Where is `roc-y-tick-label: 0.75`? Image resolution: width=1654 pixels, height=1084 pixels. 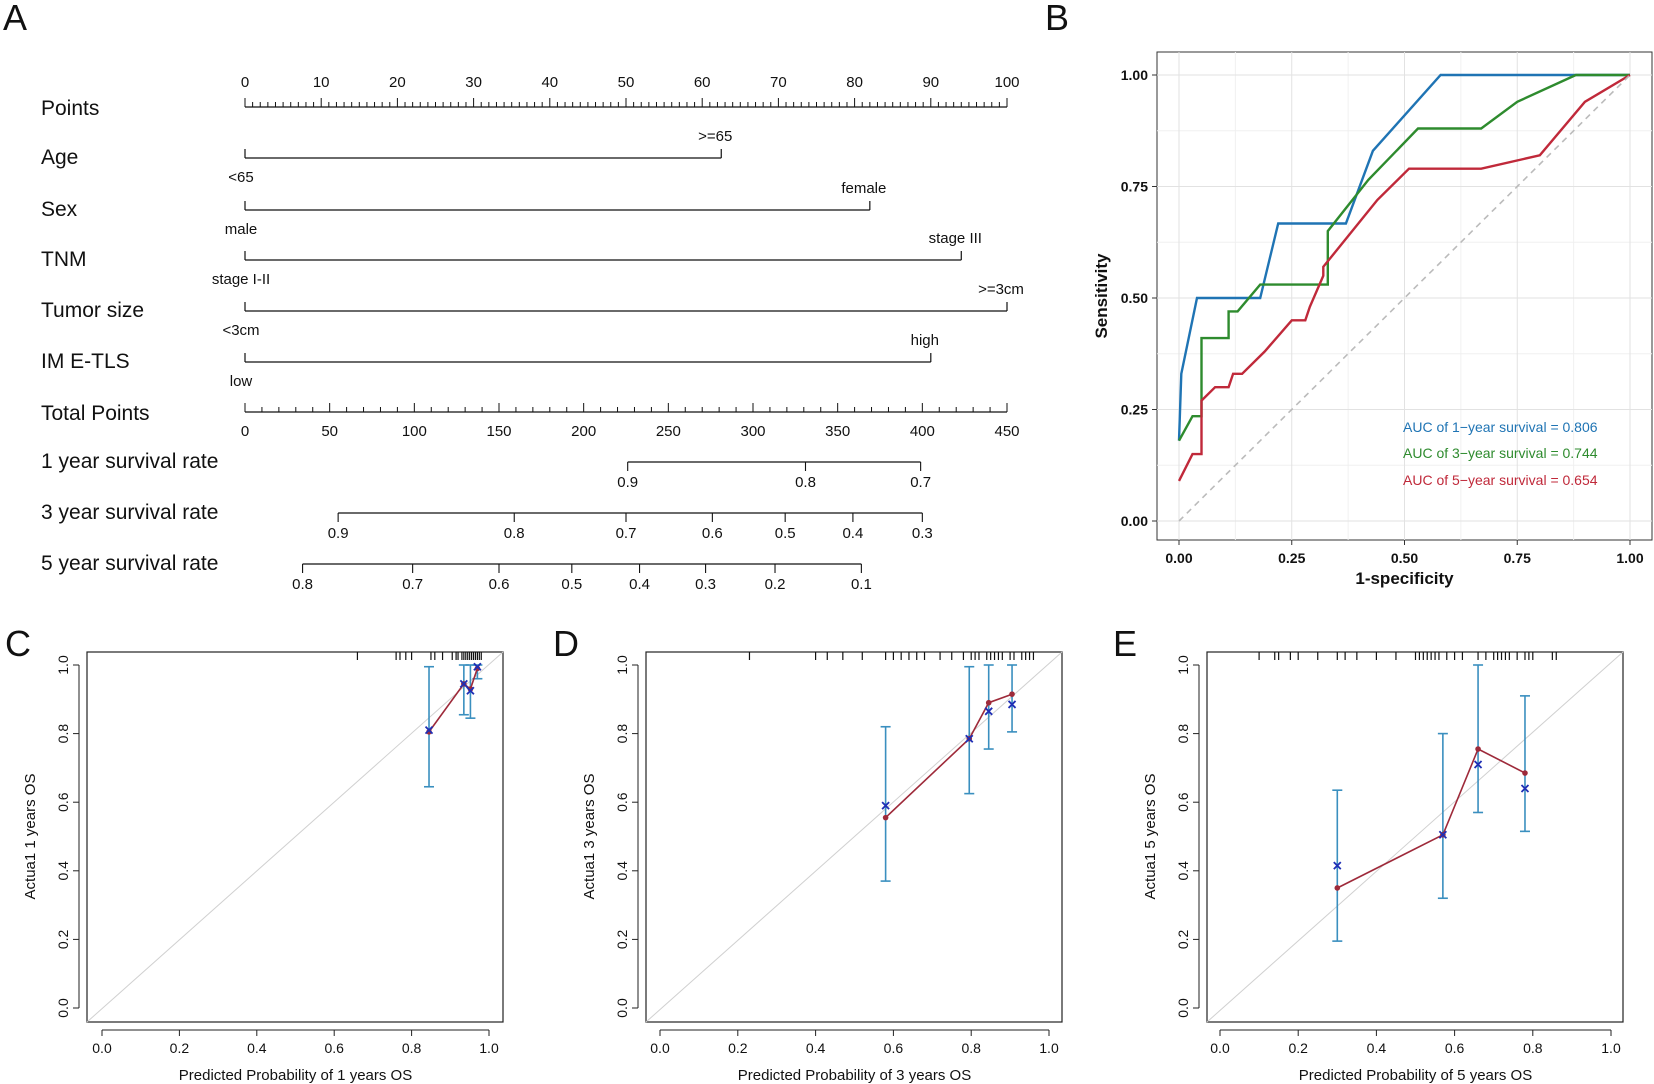
roc-y-tick-label: 0.75 is located at coordinates (1134, 187).